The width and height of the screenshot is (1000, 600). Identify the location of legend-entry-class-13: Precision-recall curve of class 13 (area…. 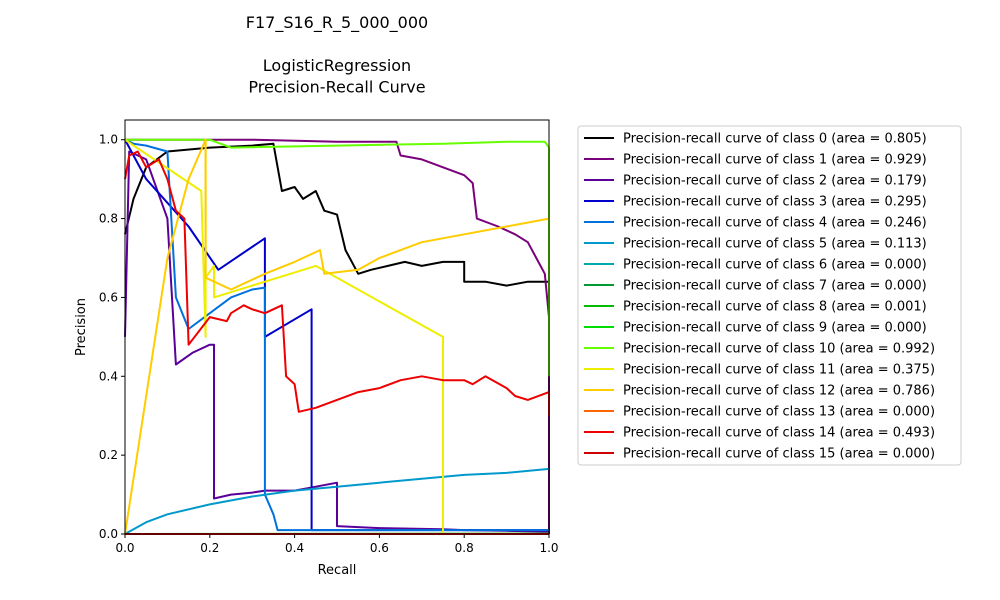
(779, 412).